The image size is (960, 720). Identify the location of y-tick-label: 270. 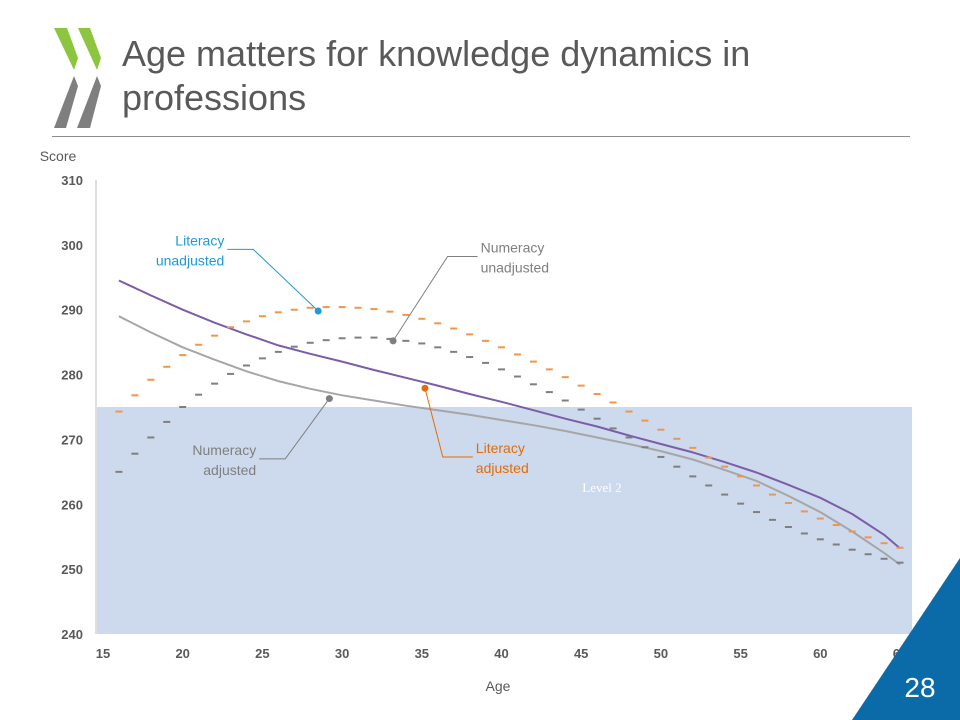
(72, 439).